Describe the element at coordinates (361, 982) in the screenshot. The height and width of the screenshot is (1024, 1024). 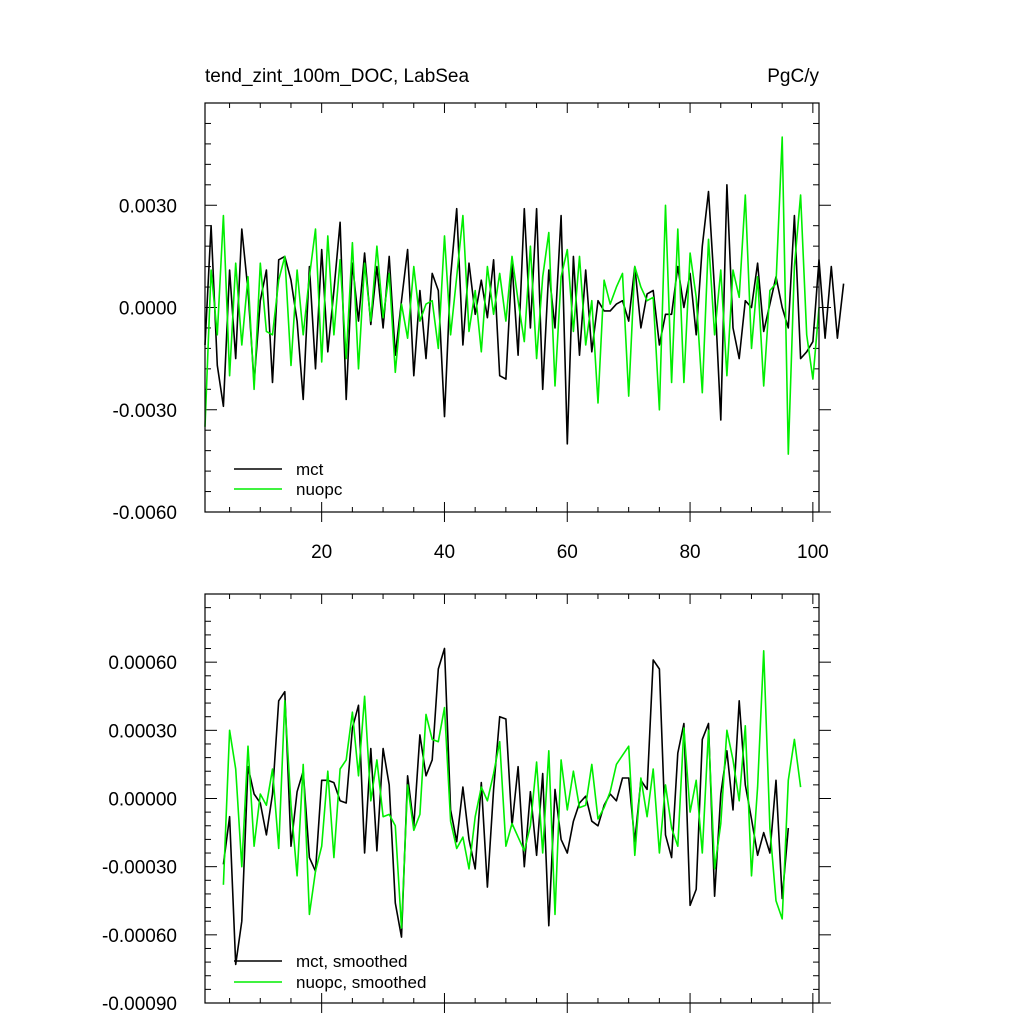
I see `legend-label-nuopc-smoothed: nuopc, smoothed` at that location.